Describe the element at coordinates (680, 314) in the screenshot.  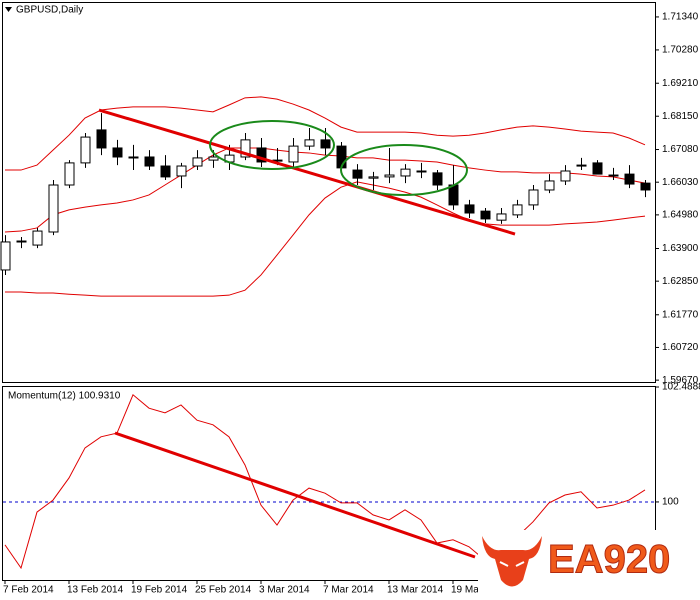
I see `y-tick-label: 1.61770` at that location.